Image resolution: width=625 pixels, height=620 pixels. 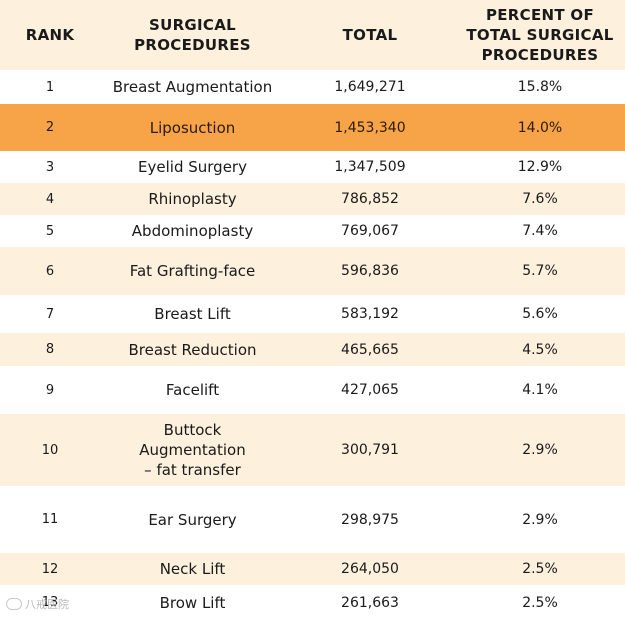 I want to click on procedure-cell: Brow Lift, so click(x=192, y=602).